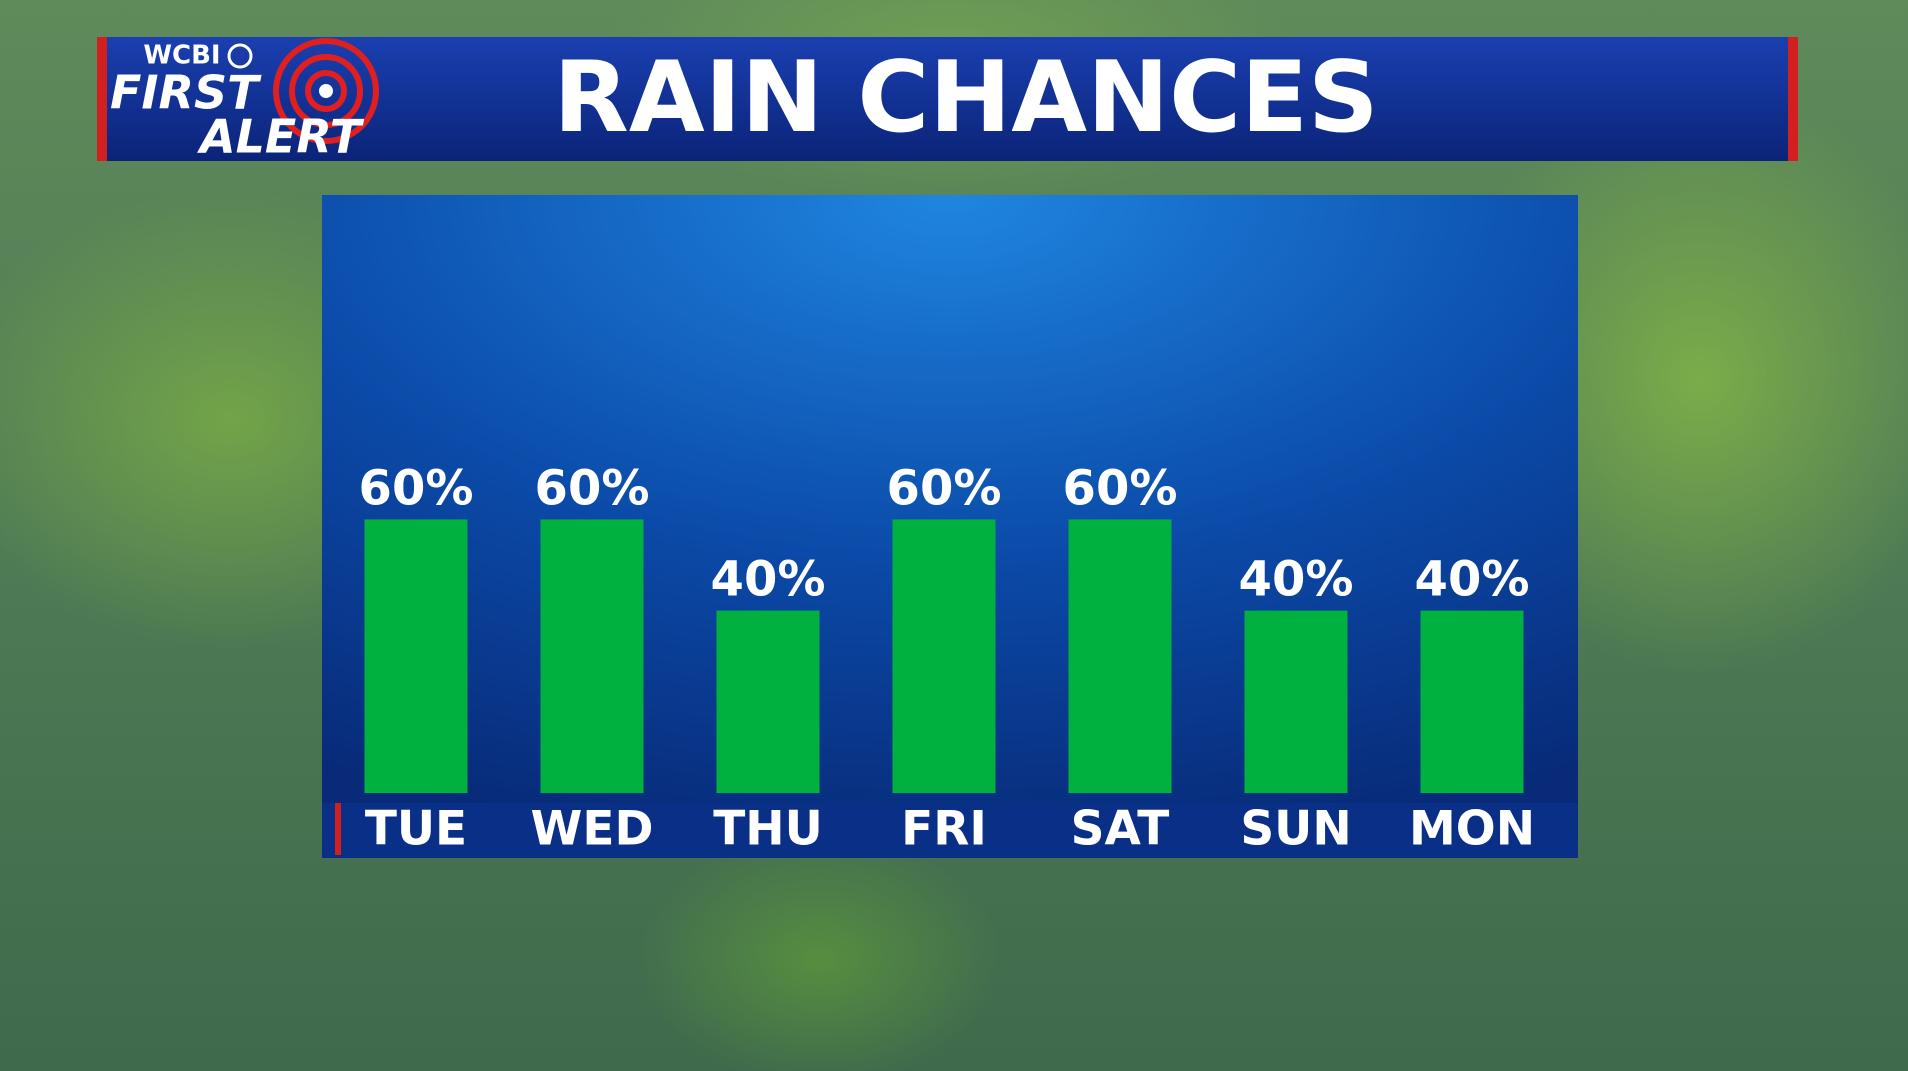 The width and height of the screenshot is (1908, 1071). What do you see at coordinates (768, 829) in the screenshot?
I see `x-tick-label: THU` at bounding box center [768, 829].